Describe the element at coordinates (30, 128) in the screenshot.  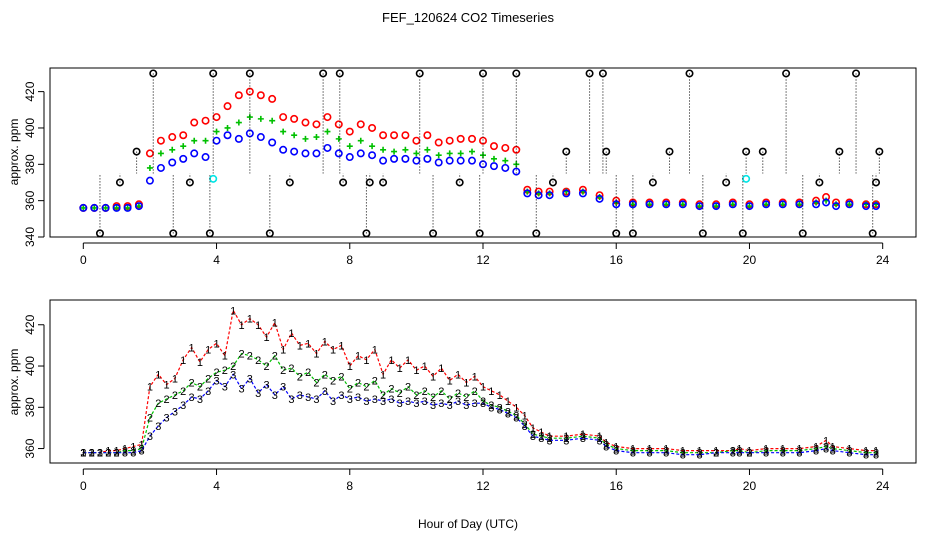
I see `top-y-tick-label: 400` at that location.